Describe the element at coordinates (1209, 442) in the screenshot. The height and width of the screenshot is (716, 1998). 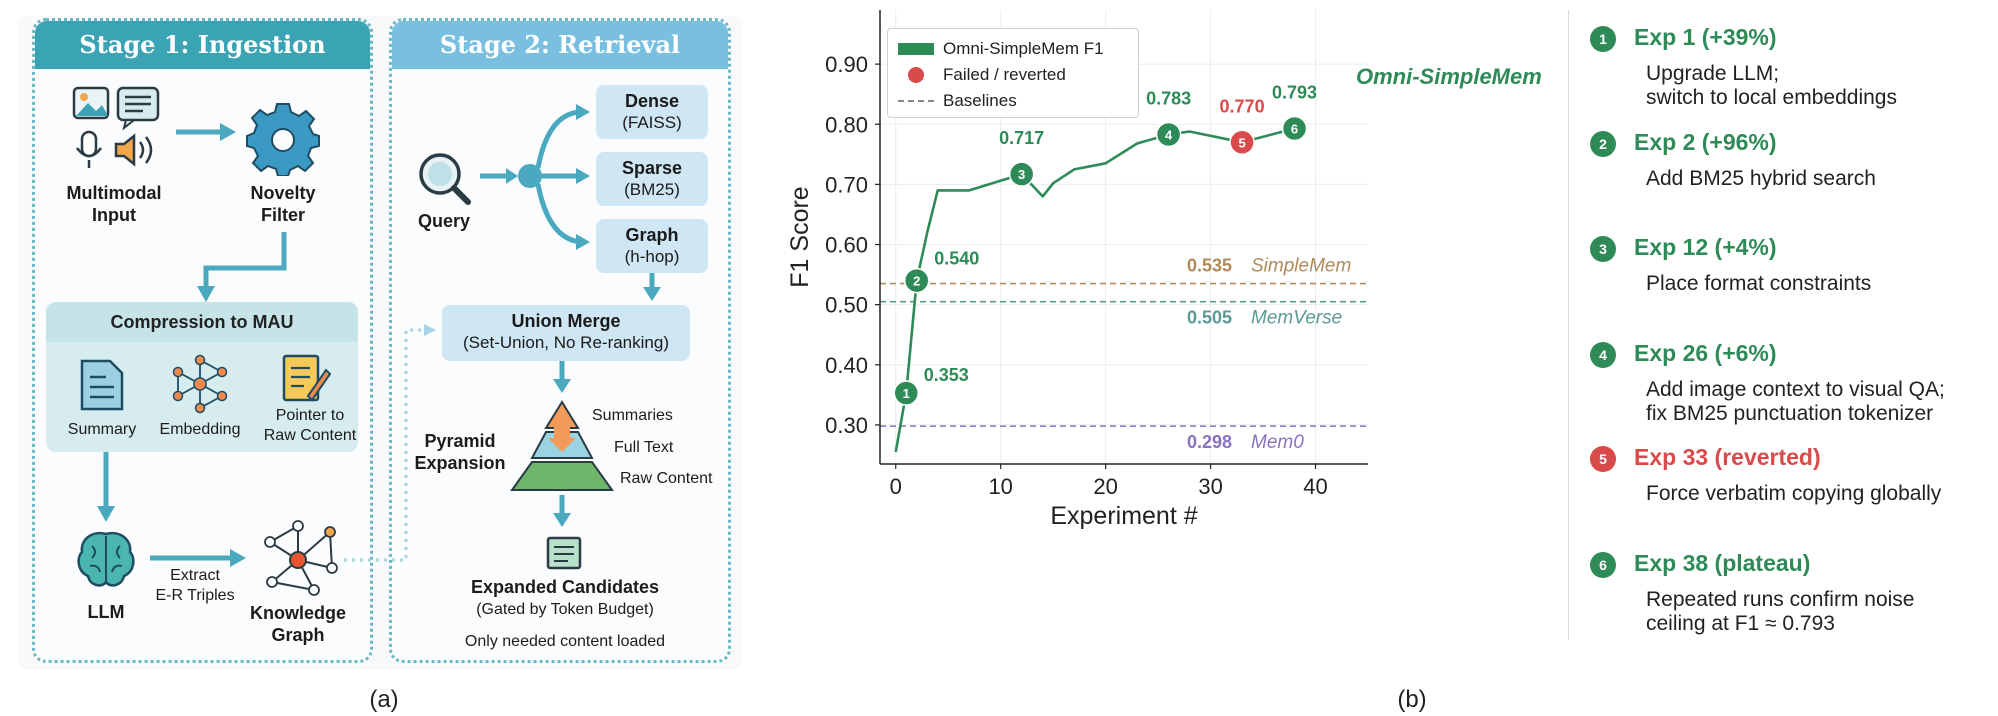
I see `baseline-value-label: 0.298` at that location.